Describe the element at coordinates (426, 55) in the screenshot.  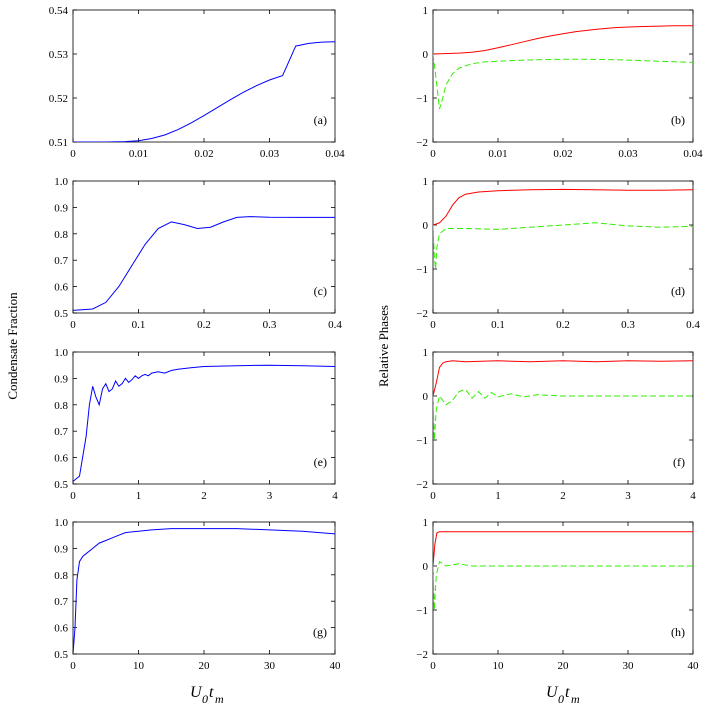
I see `panel-b-ytick-label: 0` at that location.